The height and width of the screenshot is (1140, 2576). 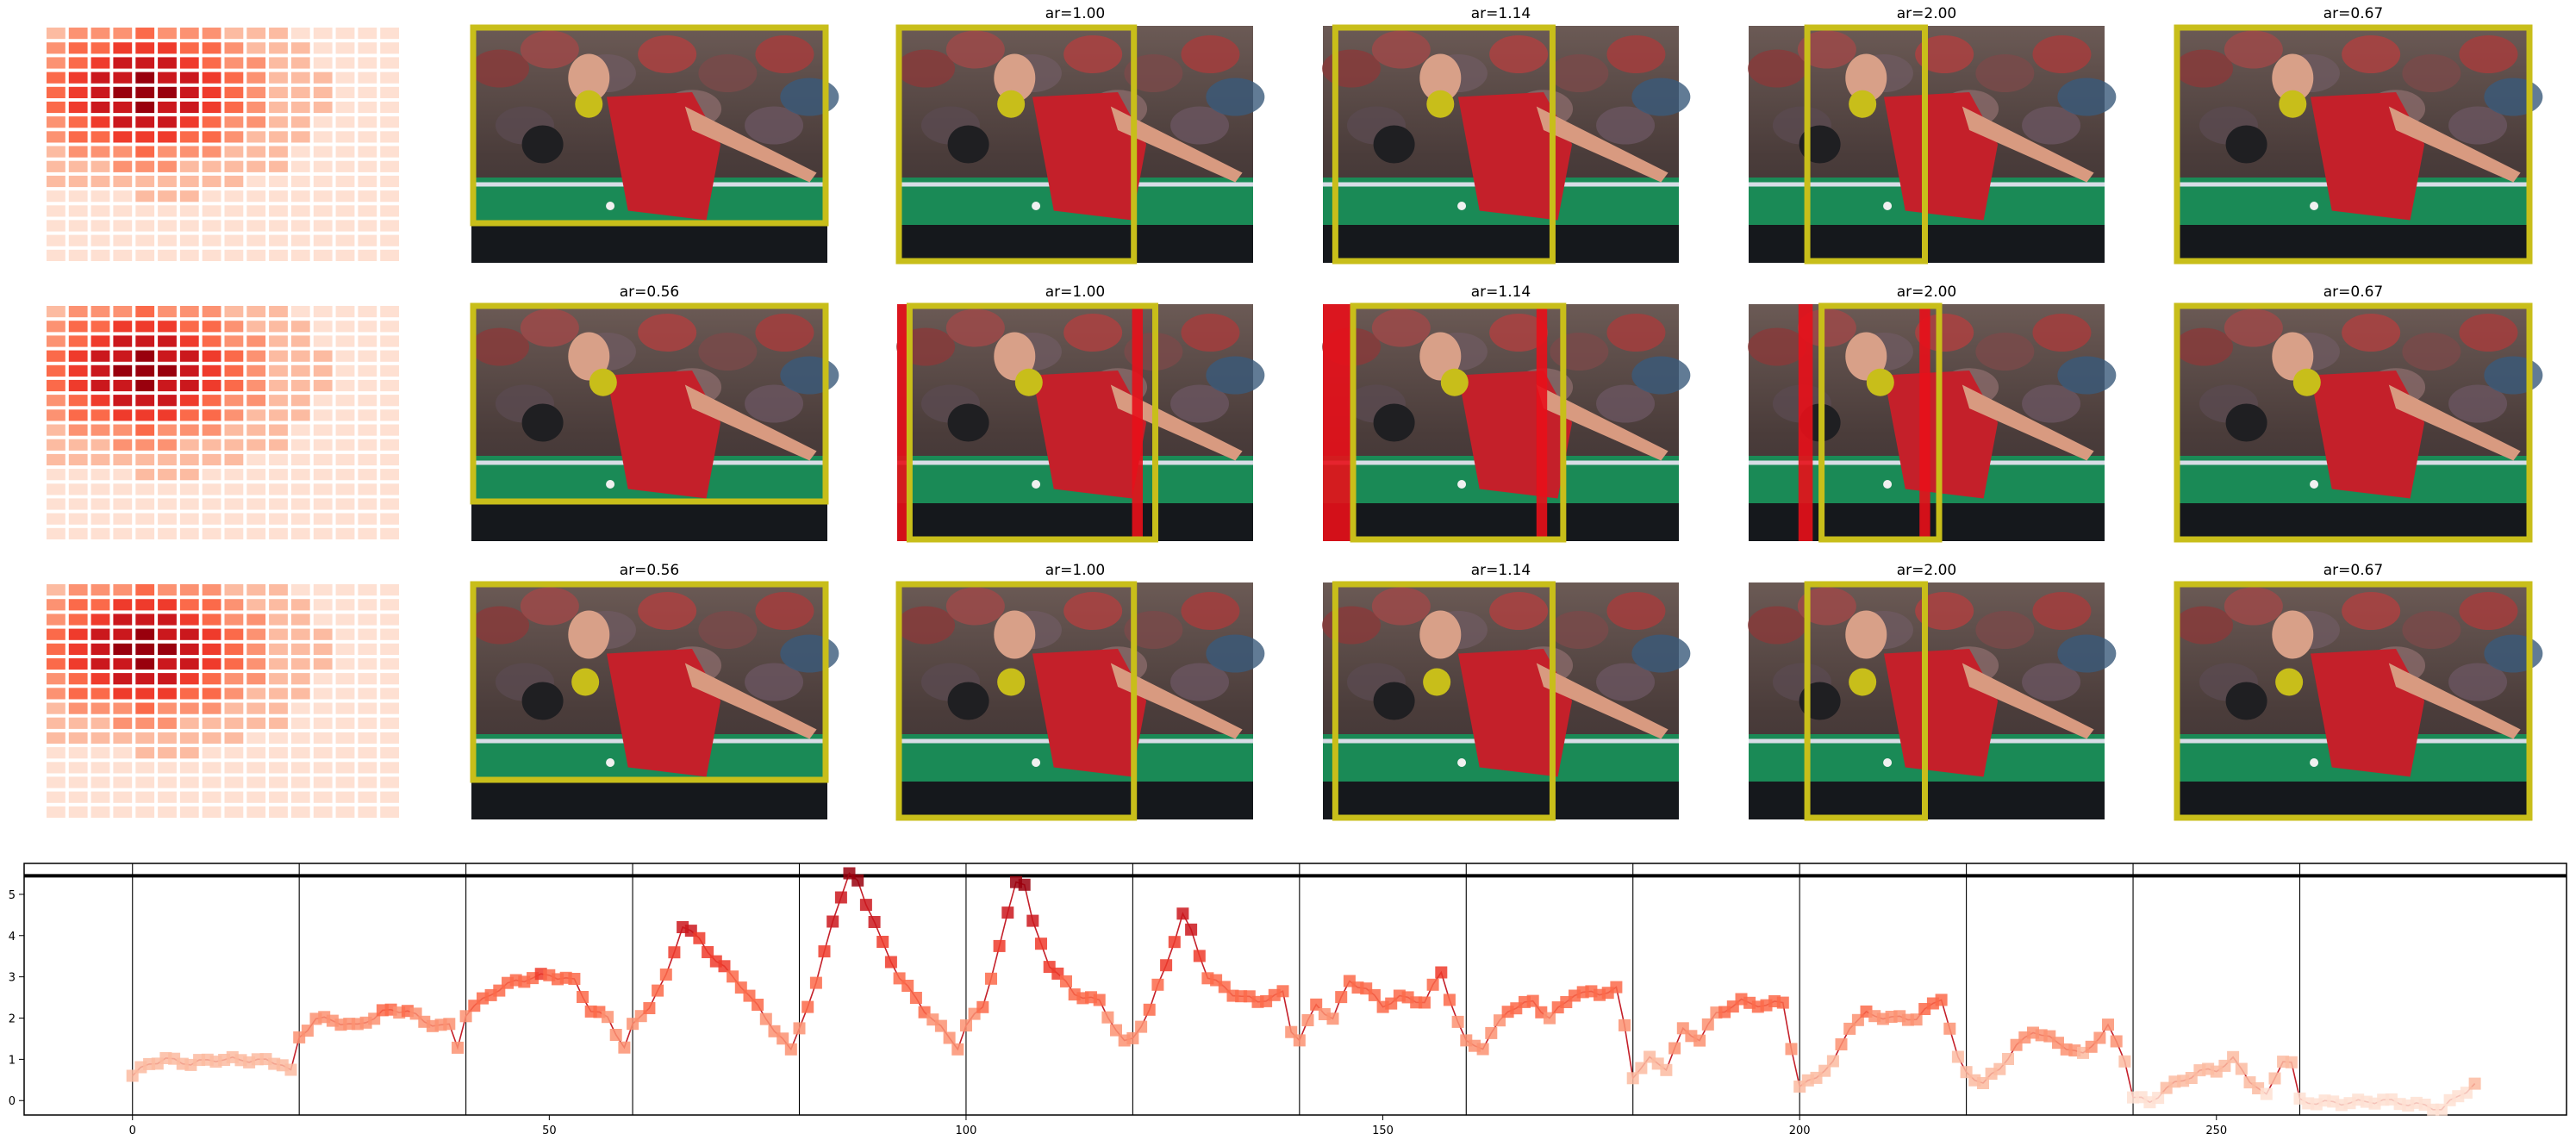 I want to click on crop-box, so click(x=649, y=403).